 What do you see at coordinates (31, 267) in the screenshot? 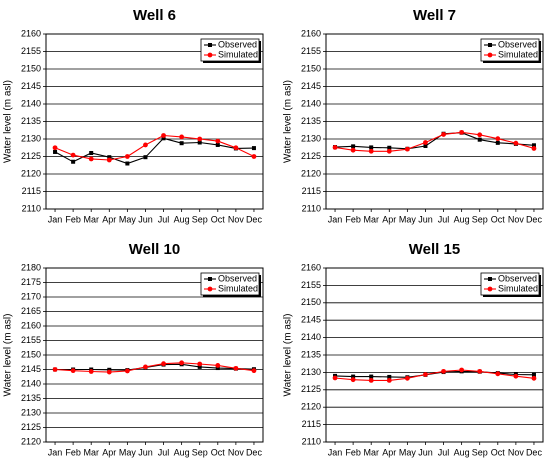
I see `y-tick-label: 2180` at bounding box center [31, 267].